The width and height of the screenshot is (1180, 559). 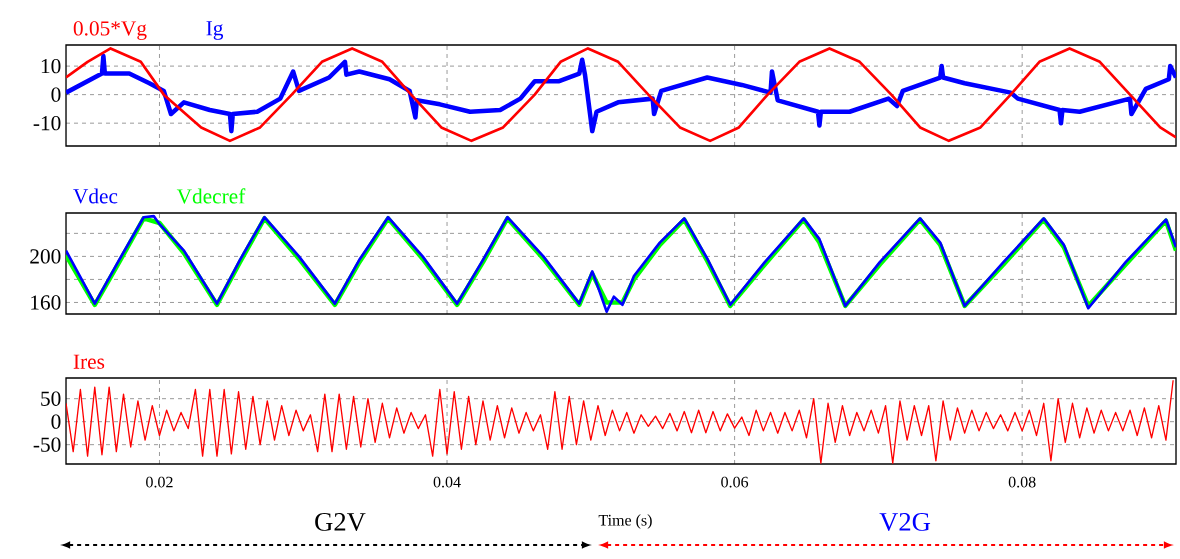 I want to click on series-label: Ires, so click(x=89, y=361).